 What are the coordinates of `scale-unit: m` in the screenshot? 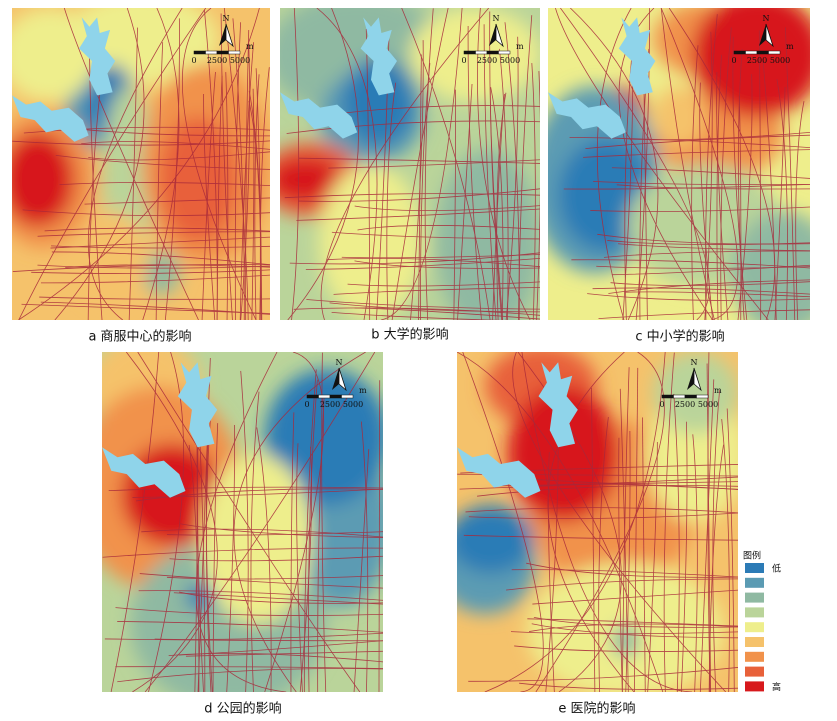 It's located at (520, 46).